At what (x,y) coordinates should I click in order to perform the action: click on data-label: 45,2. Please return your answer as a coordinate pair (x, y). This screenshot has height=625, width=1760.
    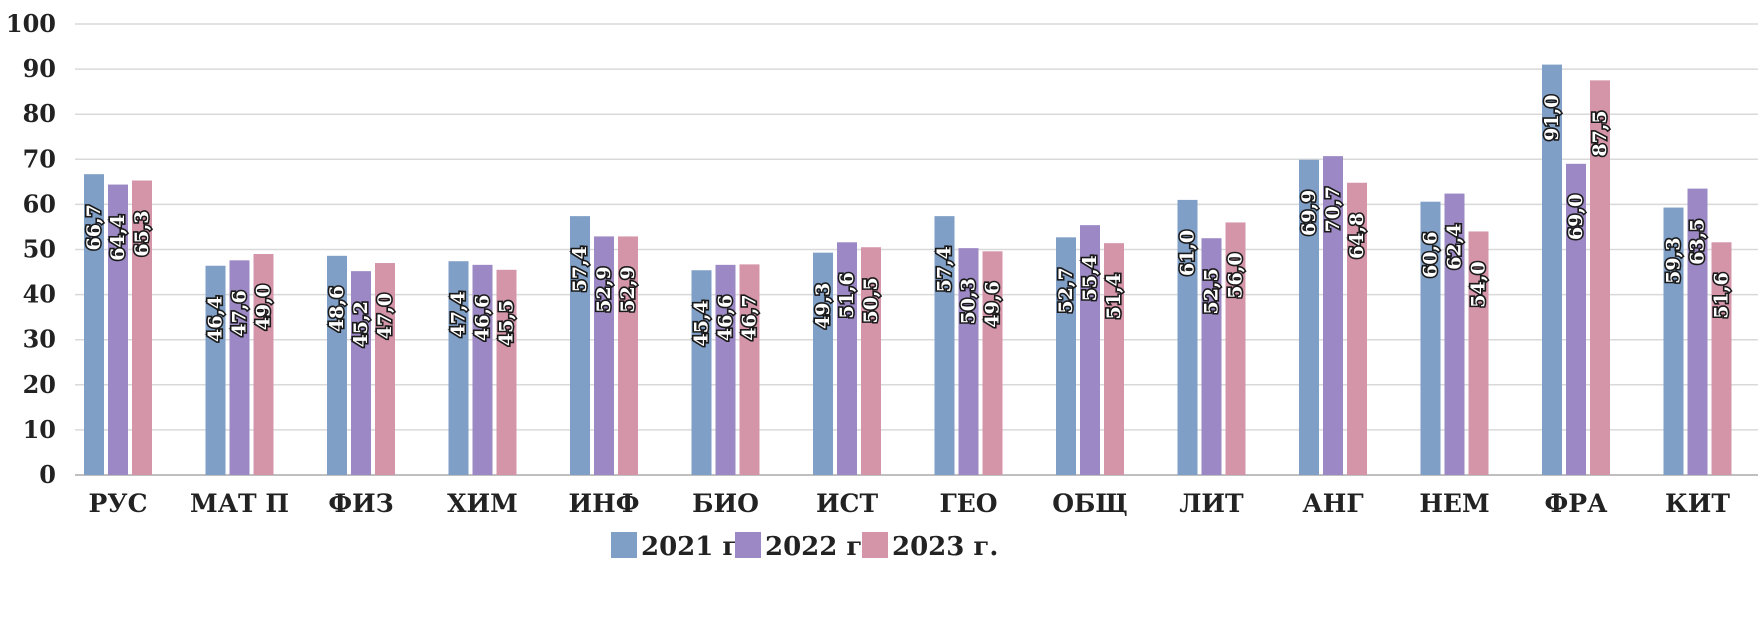
    Looking at the image, I should click on (361, 324).